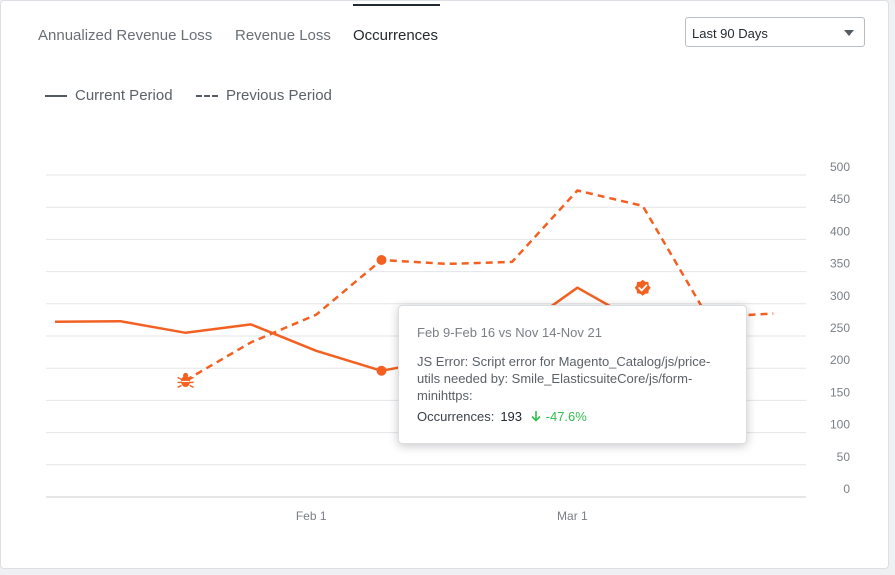  Describe the element at coordinates (840, 264) in the screenshot. I see `y-tick-label: 350` at that location.